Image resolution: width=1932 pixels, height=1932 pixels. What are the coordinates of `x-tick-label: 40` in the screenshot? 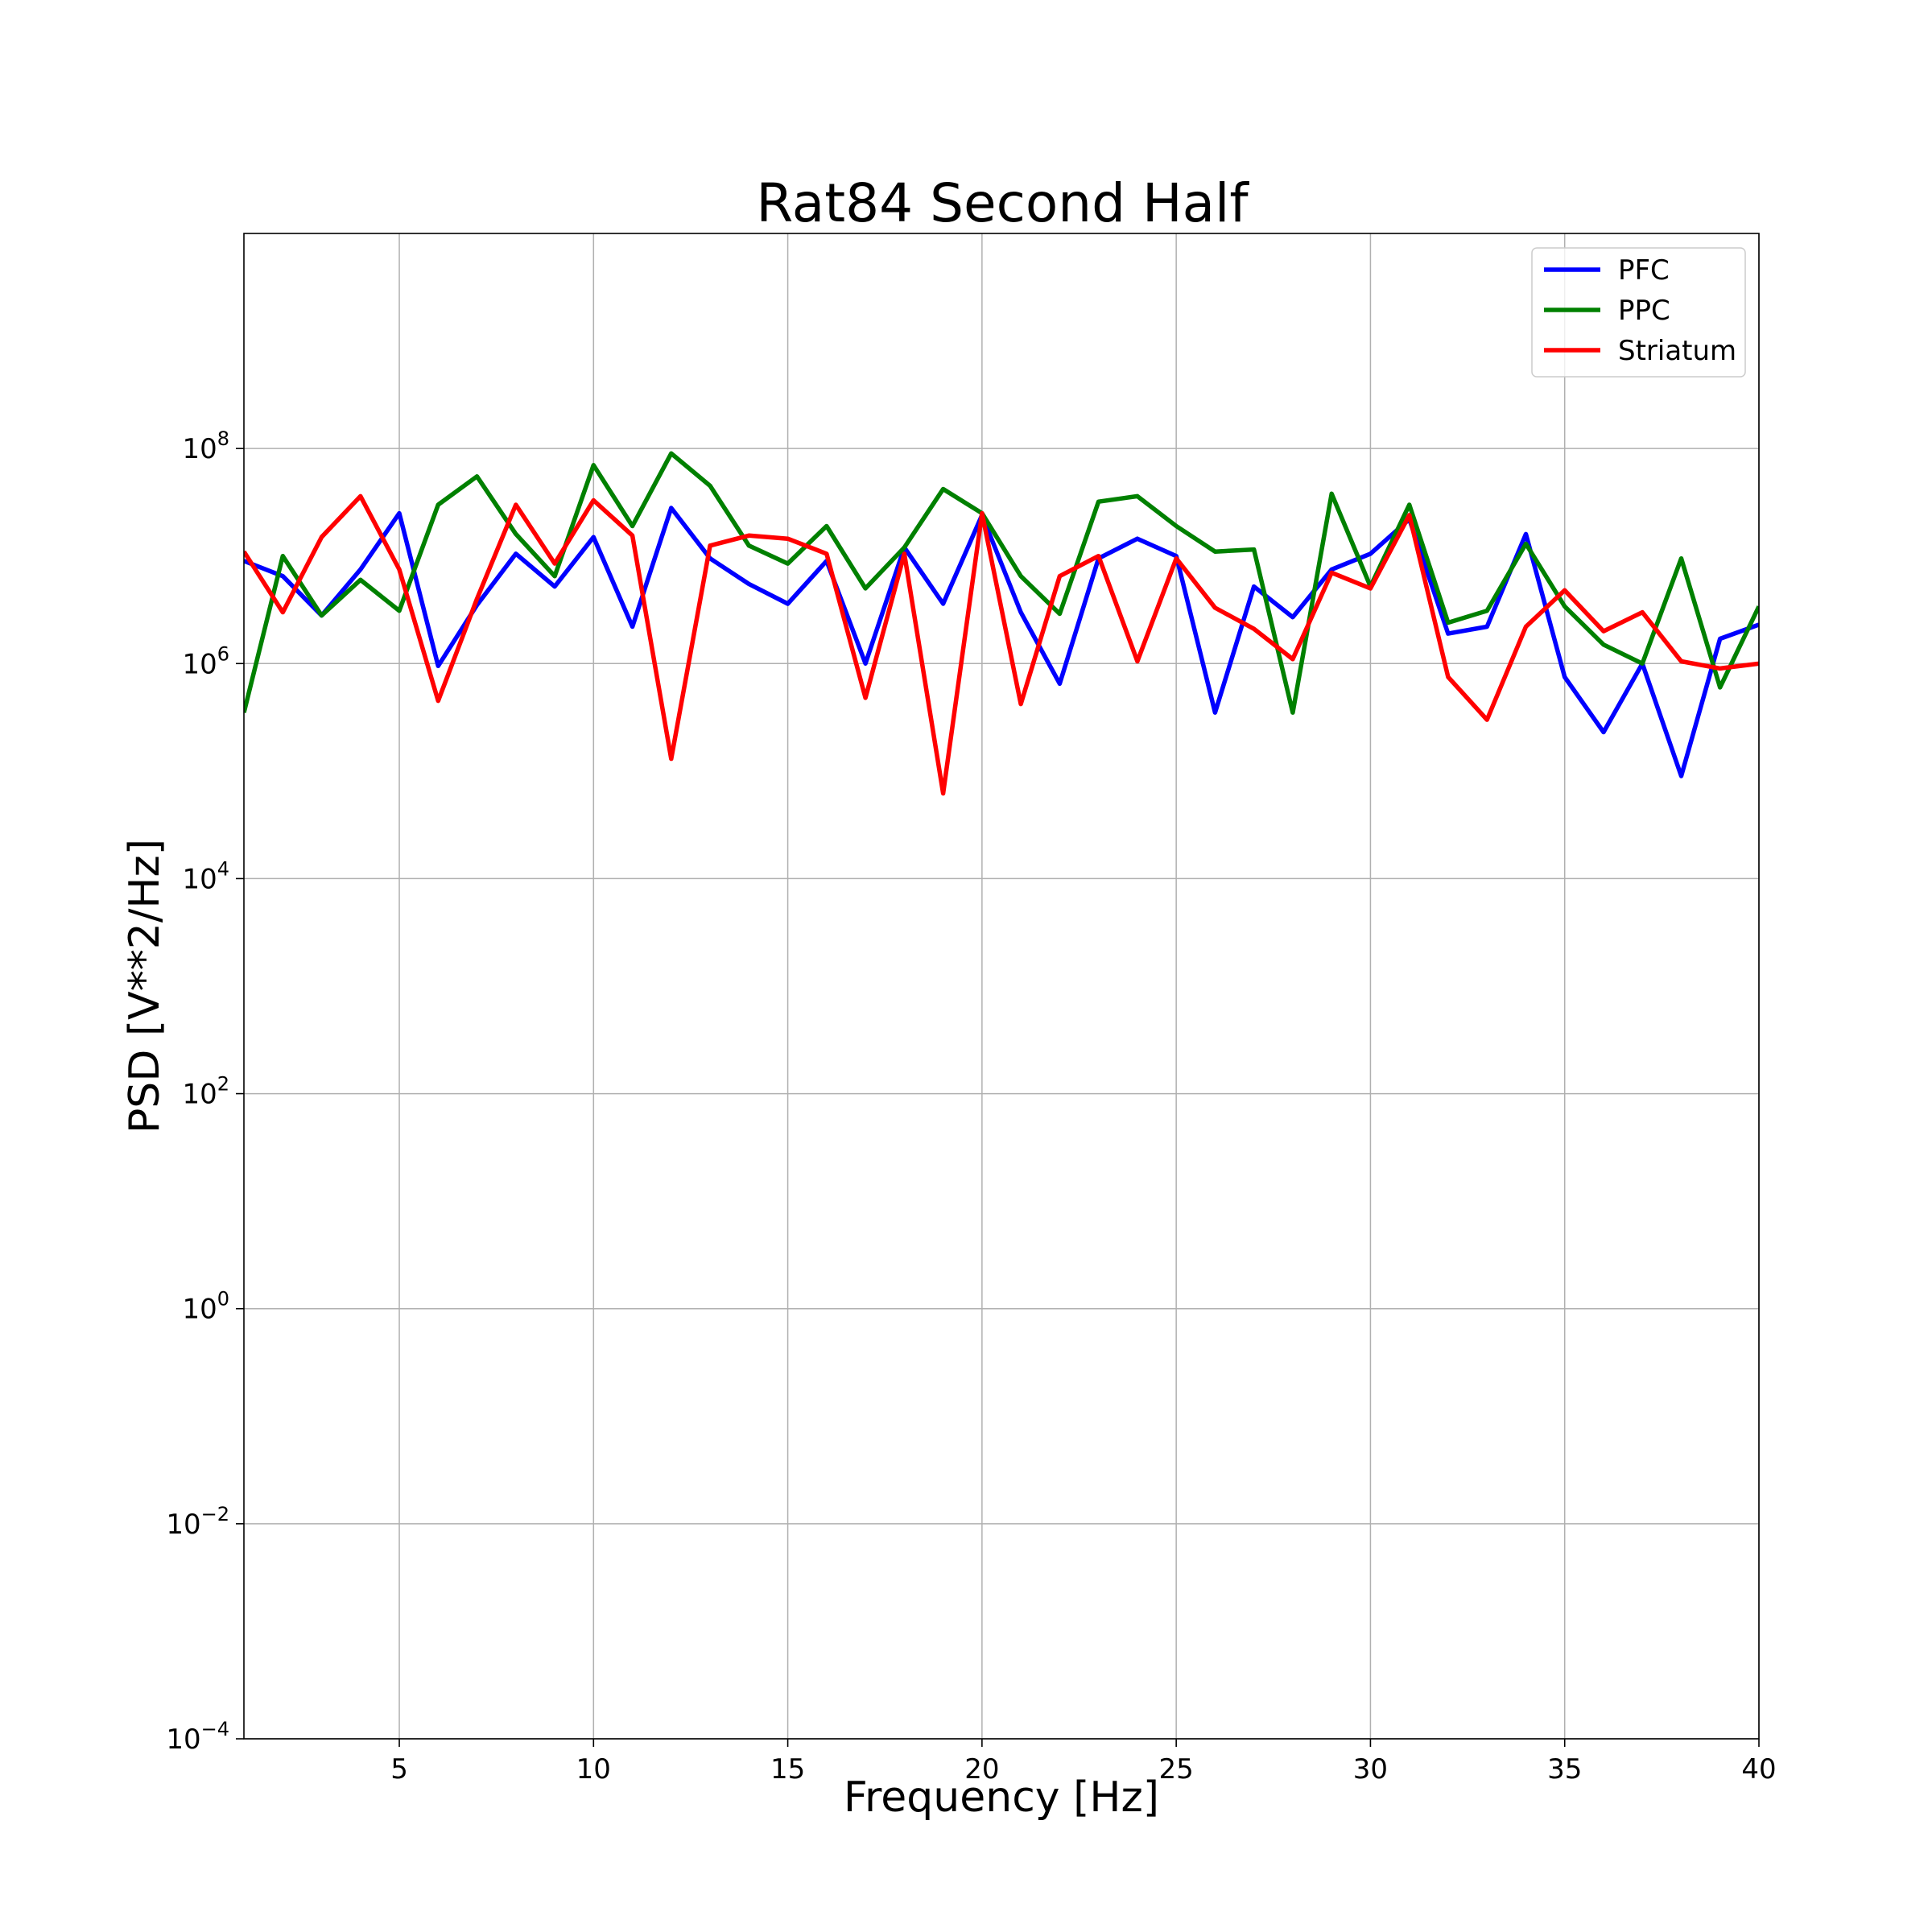 It's located at (1758, 1769).